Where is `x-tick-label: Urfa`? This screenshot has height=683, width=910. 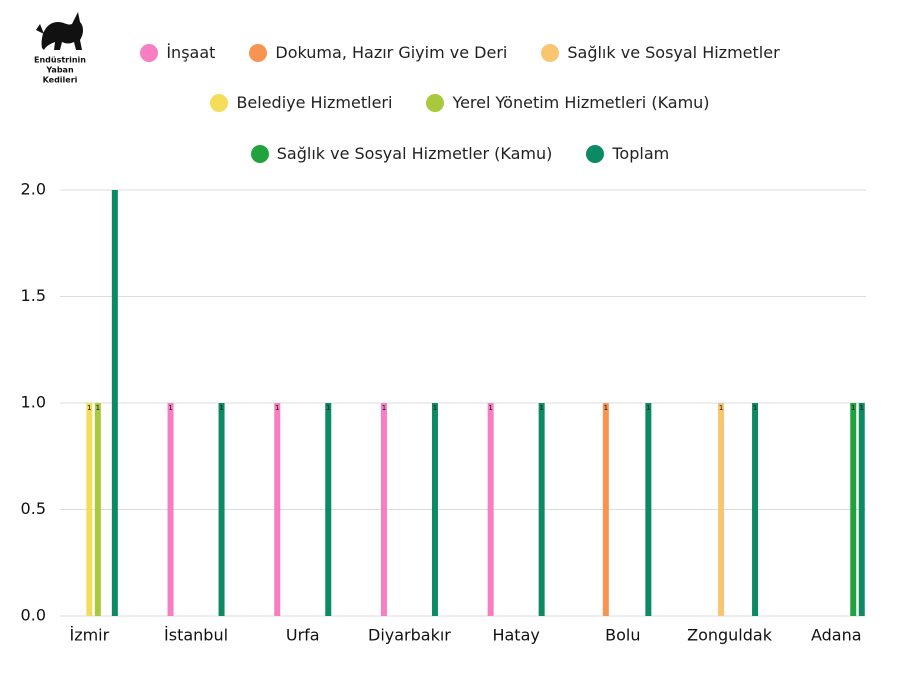
x-tick-label: Urfa is located at coordinates (303, 635).